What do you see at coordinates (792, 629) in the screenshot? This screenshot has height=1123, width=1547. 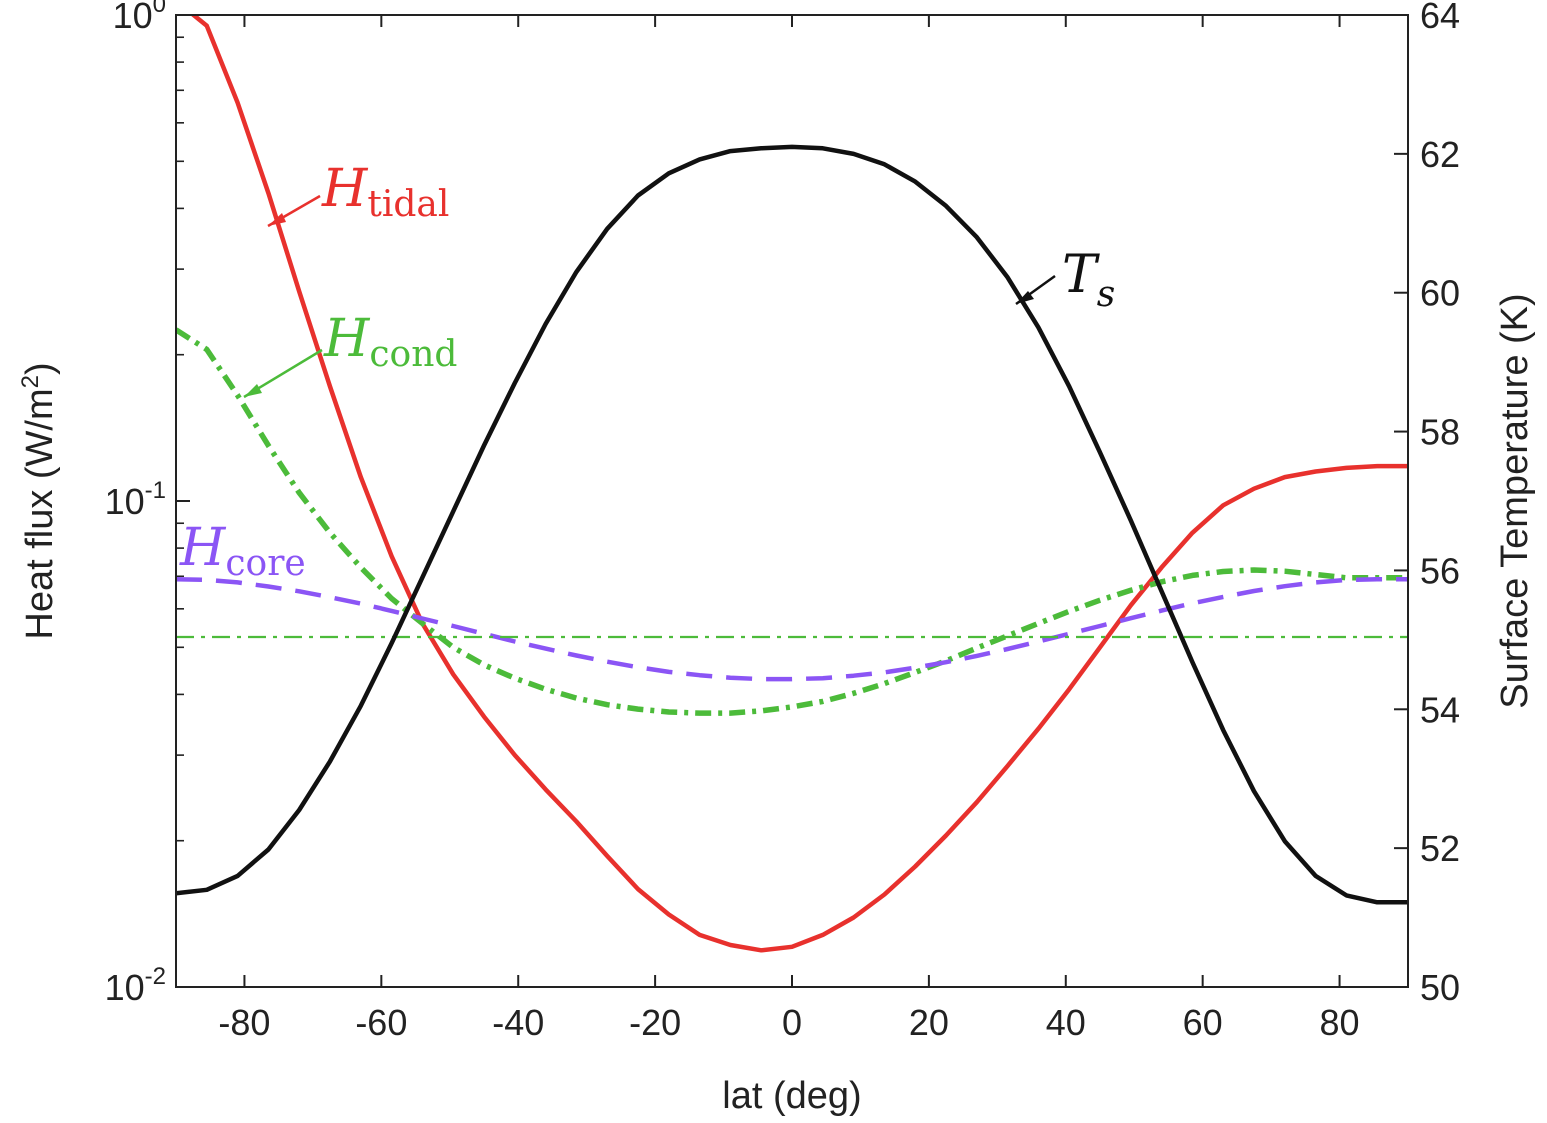 I see `series-h-core` at bounding box center [792, 629].